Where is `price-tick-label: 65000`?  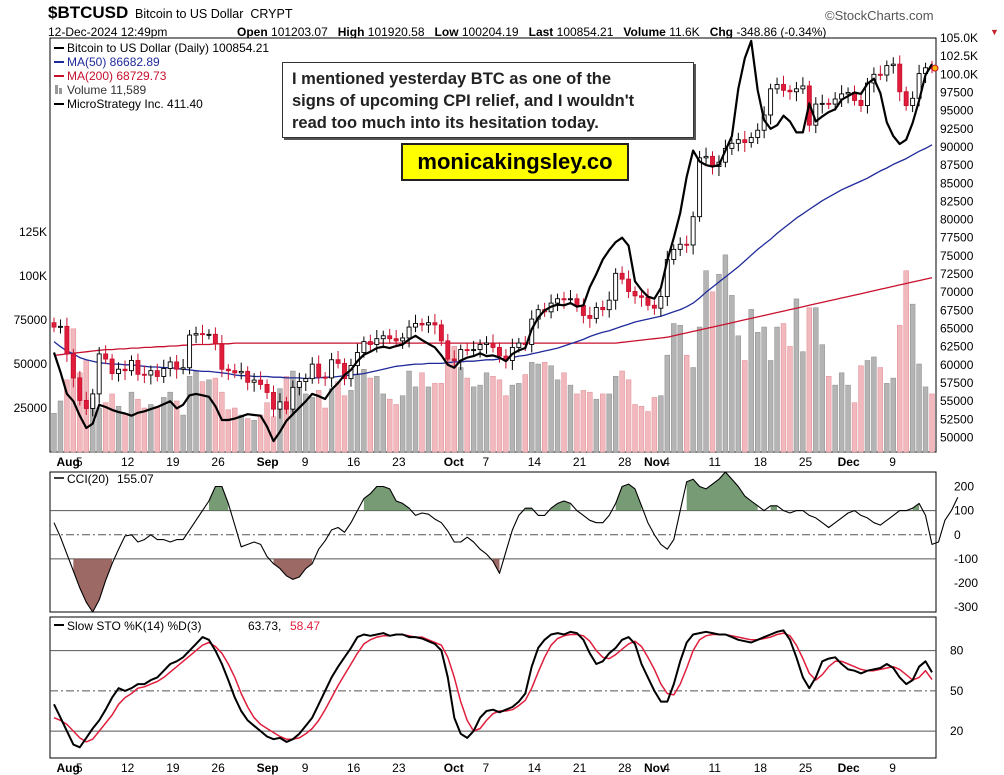
price-tick-label: 65000 is located at coordinates (957, 329).